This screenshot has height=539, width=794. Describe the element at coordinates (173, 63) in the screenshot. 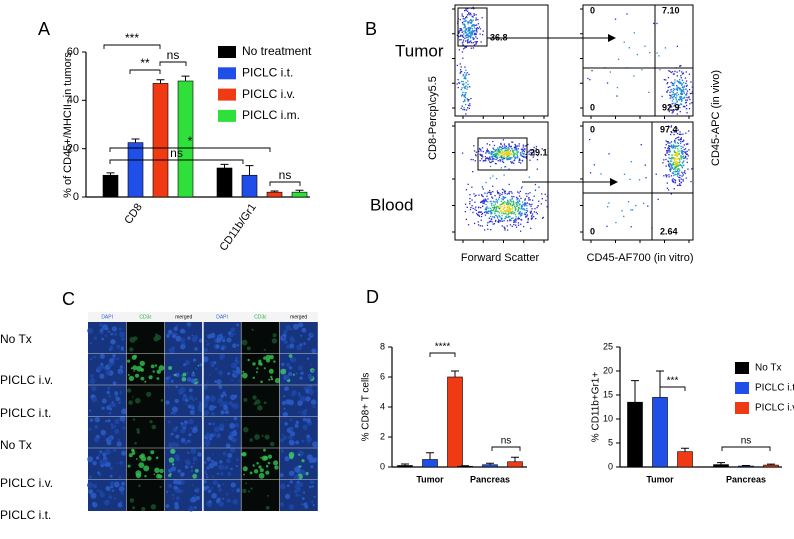

I see `significance-bracket` at that location.